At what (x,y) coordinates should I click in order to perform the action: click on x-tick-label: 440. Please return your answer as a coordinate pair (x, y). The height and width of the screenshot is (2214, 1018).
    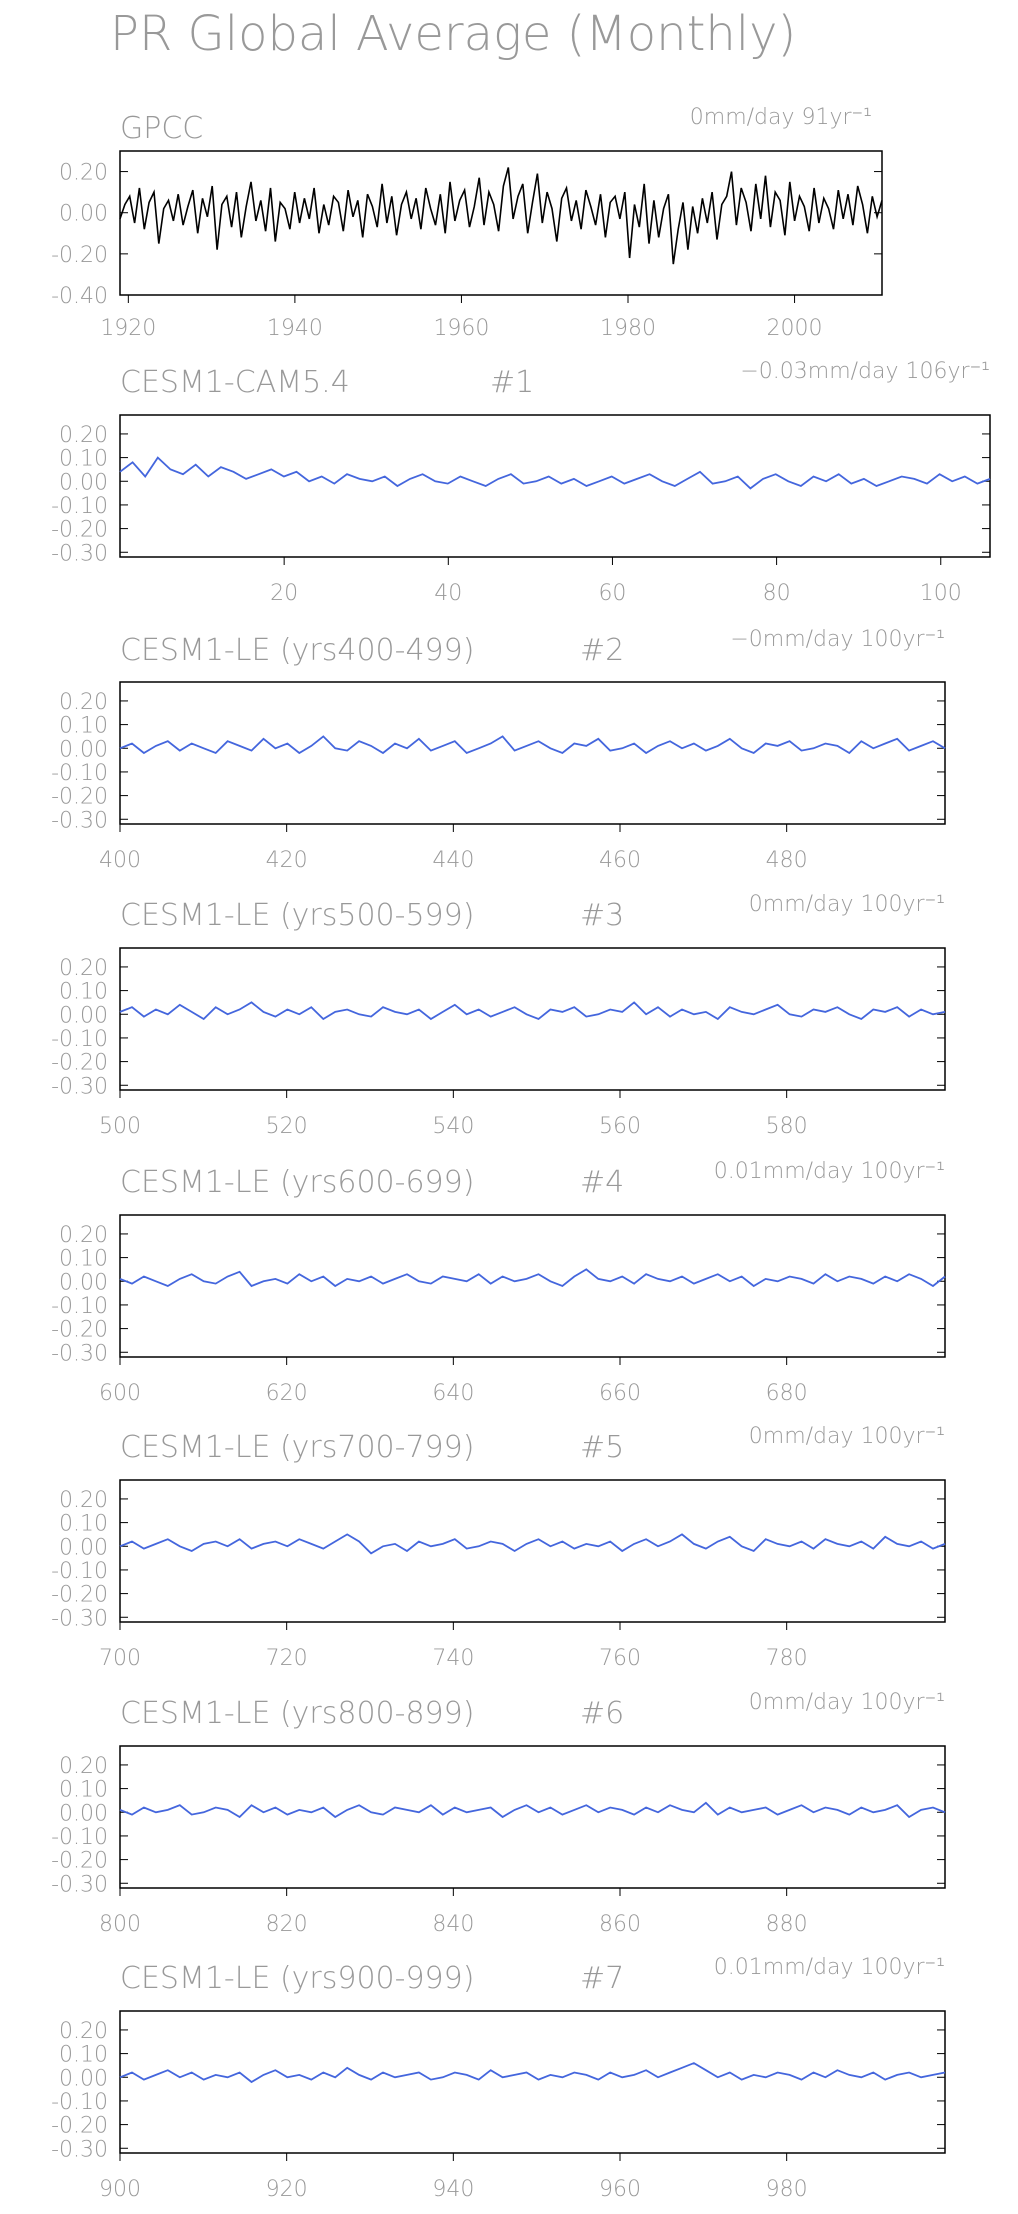
    Looking at the image, I should click on (453, 860).